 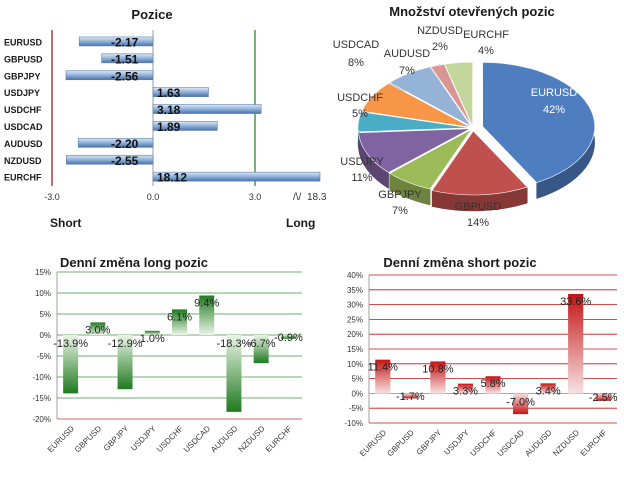 What do you see at coordinates (23, 42) in the screenshot?
I see `category-label-eurusd: EURUSD` at bounding box center [23, 42].